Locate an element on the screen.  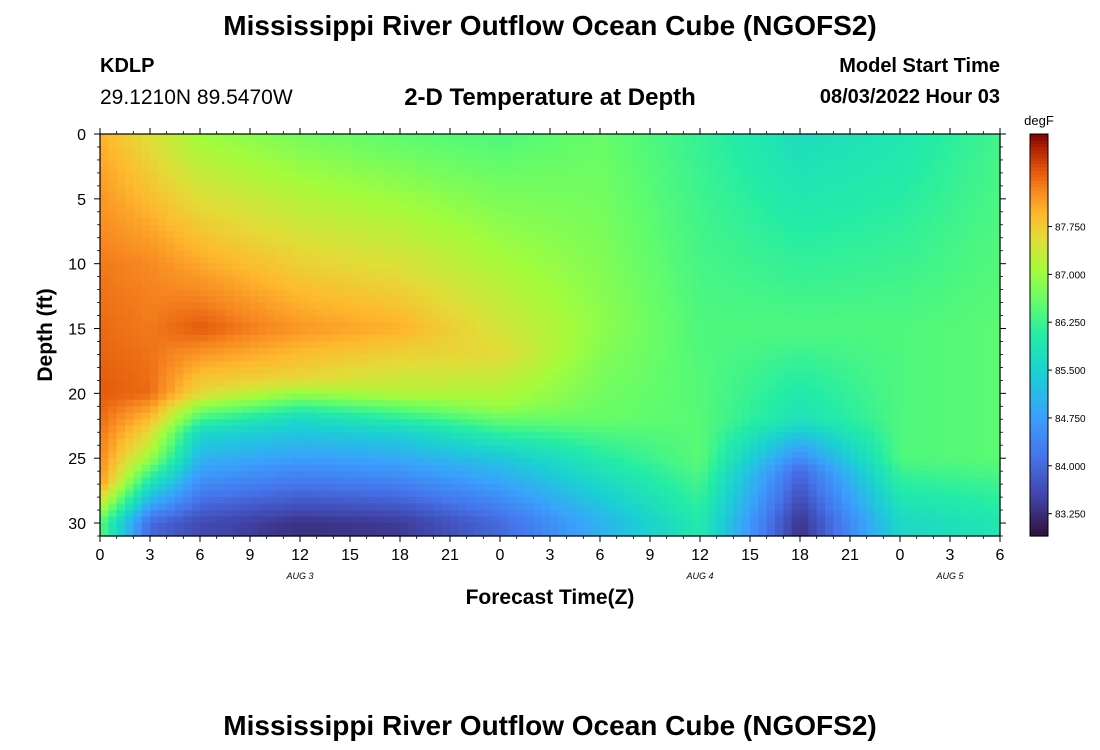
date-label: AUG 4 is located at coordinates (699, 576).